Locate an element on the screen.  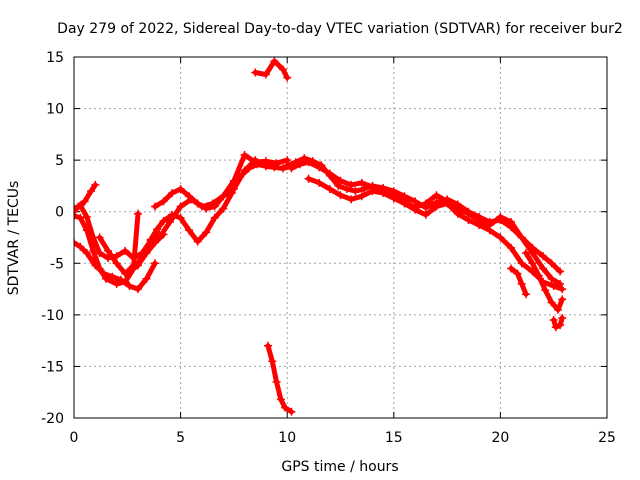
y-tick-label: 15 is located at coordinates (55, 58).